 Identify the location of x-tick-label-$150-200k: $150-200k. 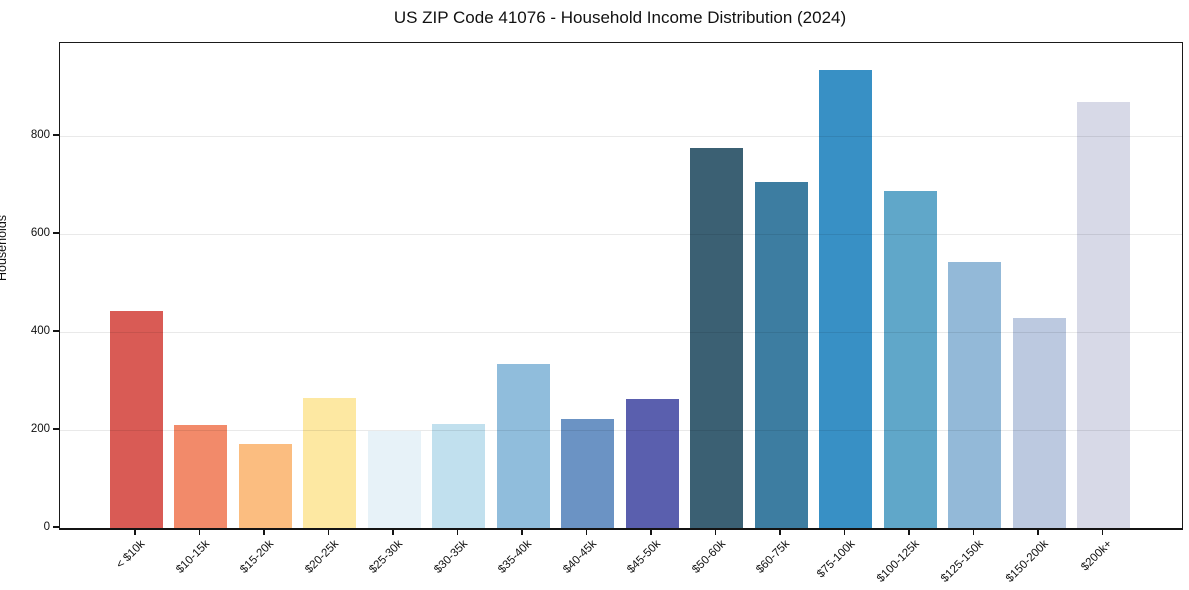
(1027, 561).